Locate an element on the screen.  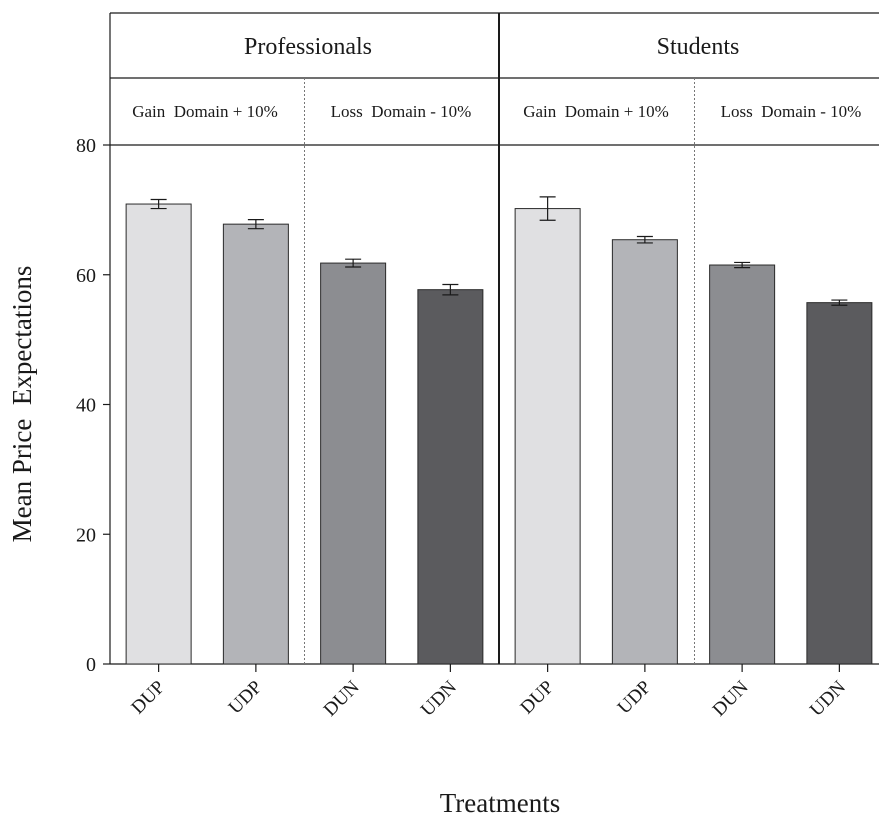
y-tick-label: 60 is located at coordinates (86, 276).